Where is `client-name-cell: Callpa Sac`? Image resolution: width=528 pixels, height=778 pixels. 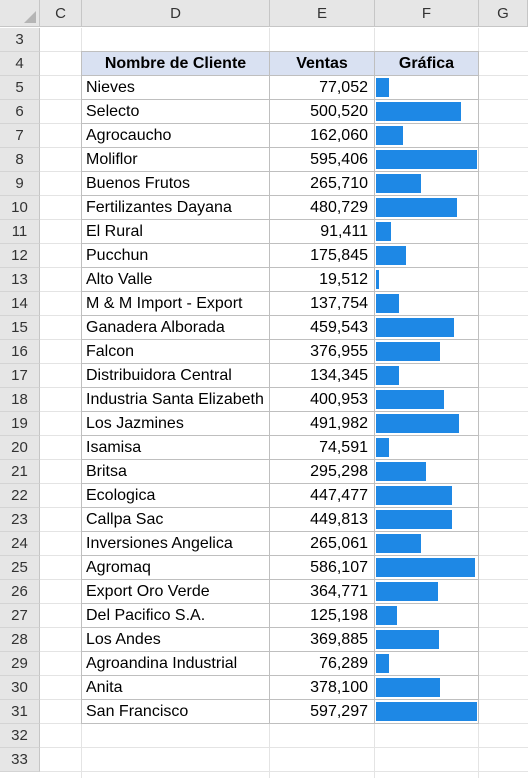
client-name-cell: Callpa Sac is located at coordinates (176, 520).